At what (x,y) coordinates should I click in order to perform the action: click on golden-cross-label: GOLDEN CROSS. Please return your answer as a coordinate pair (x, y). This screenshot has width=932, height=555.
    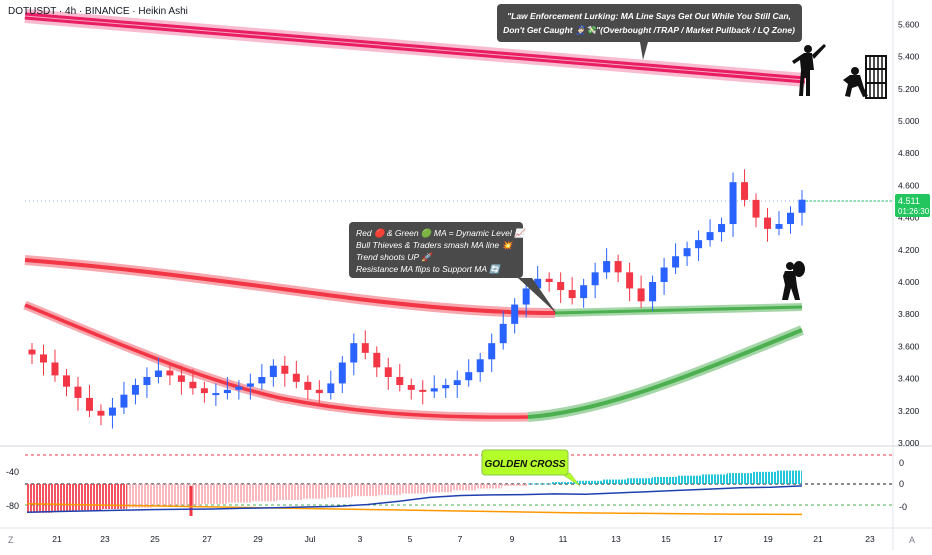
    Looking at the image, I should click on (524, 464).